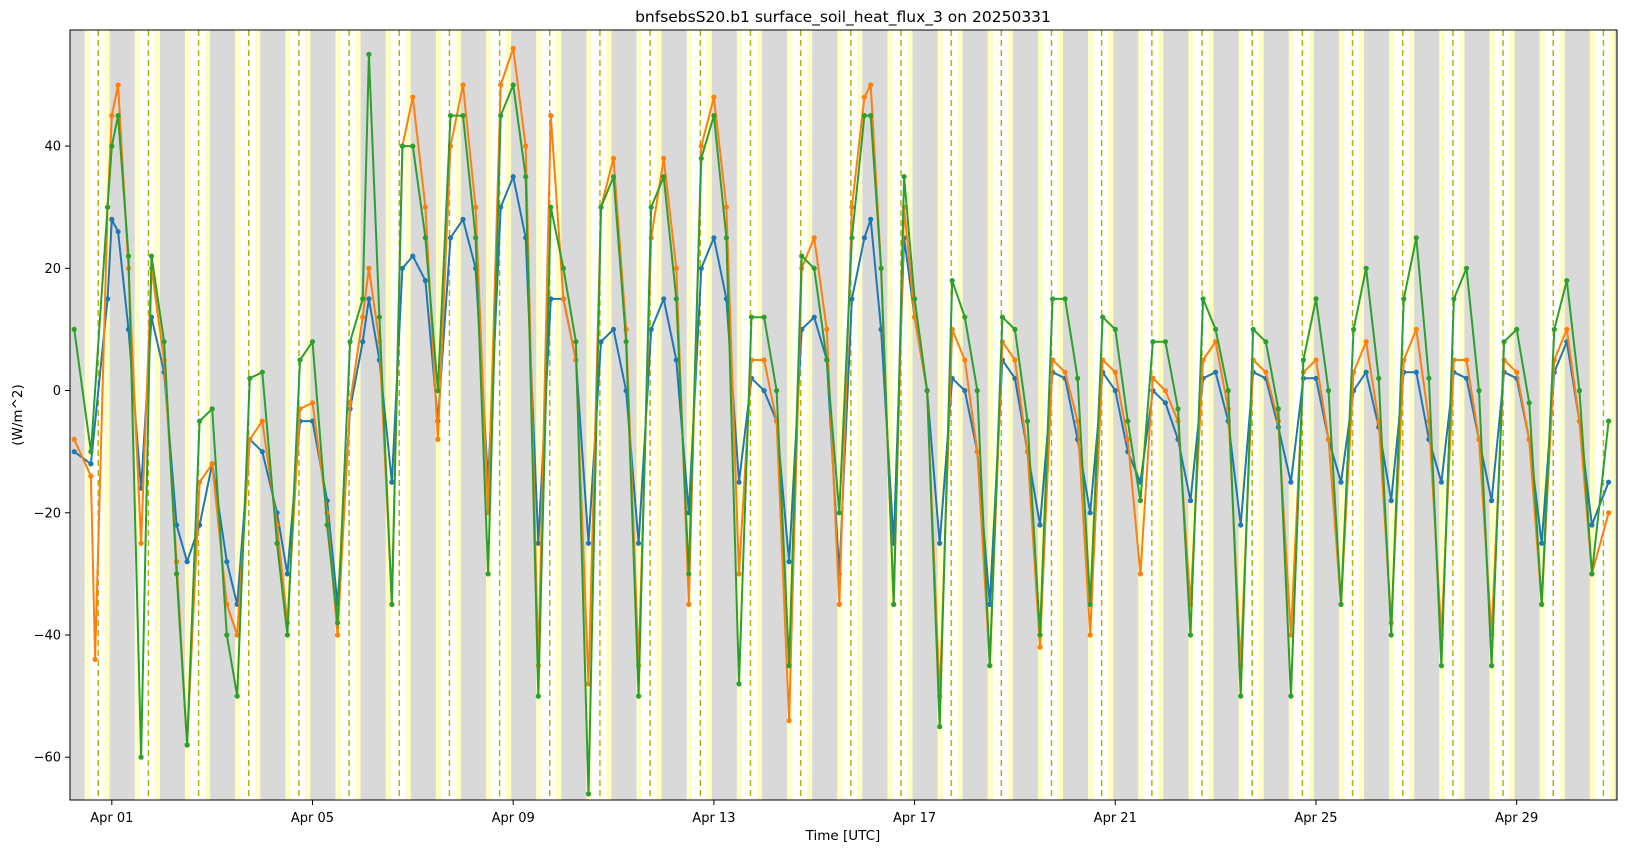  What do you see at coordinates (843, 836) in the screenshot?
I see `x-axis-label: Time [UTC]` at bounding box center [843, 836].